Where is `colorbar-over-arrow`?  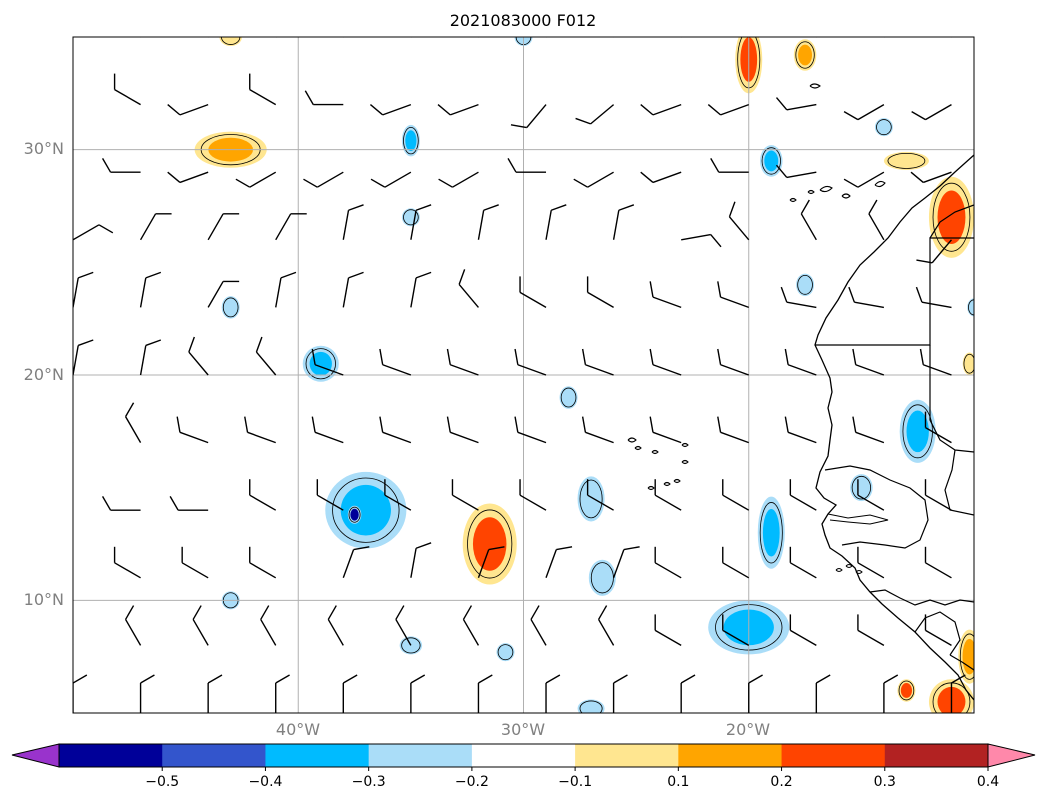 colorbar-over-arrow is located at coordinates (1011, 755).